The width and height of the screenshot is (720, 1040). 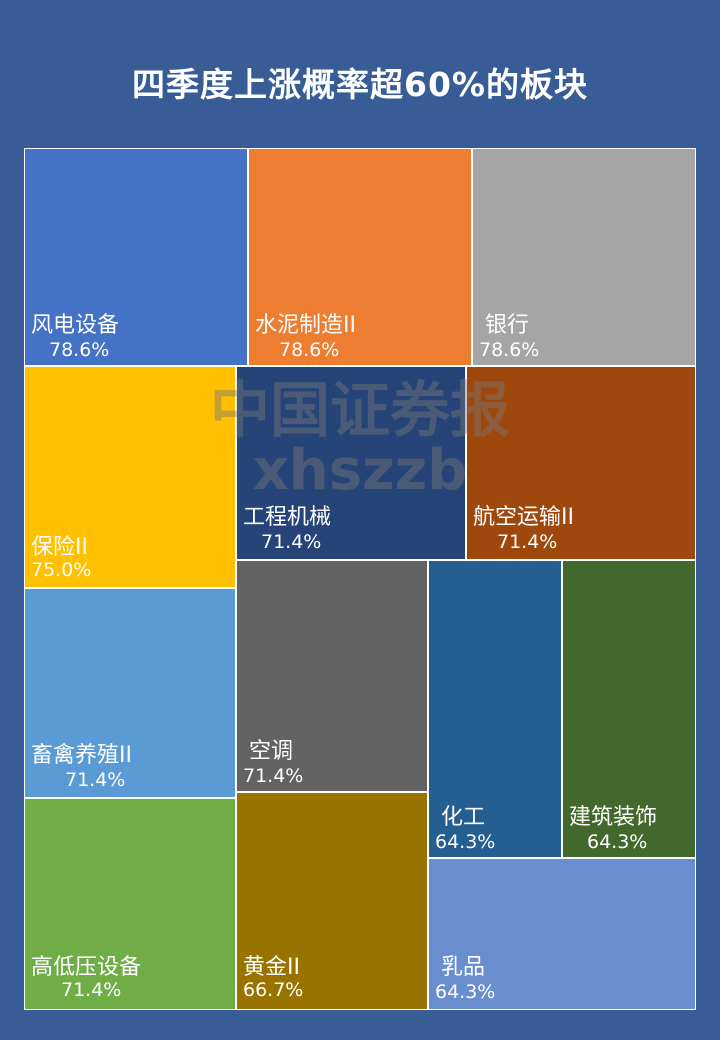 I want to click on treemap-tile: 工程机械 71.4%, so click(x=351, y=463).